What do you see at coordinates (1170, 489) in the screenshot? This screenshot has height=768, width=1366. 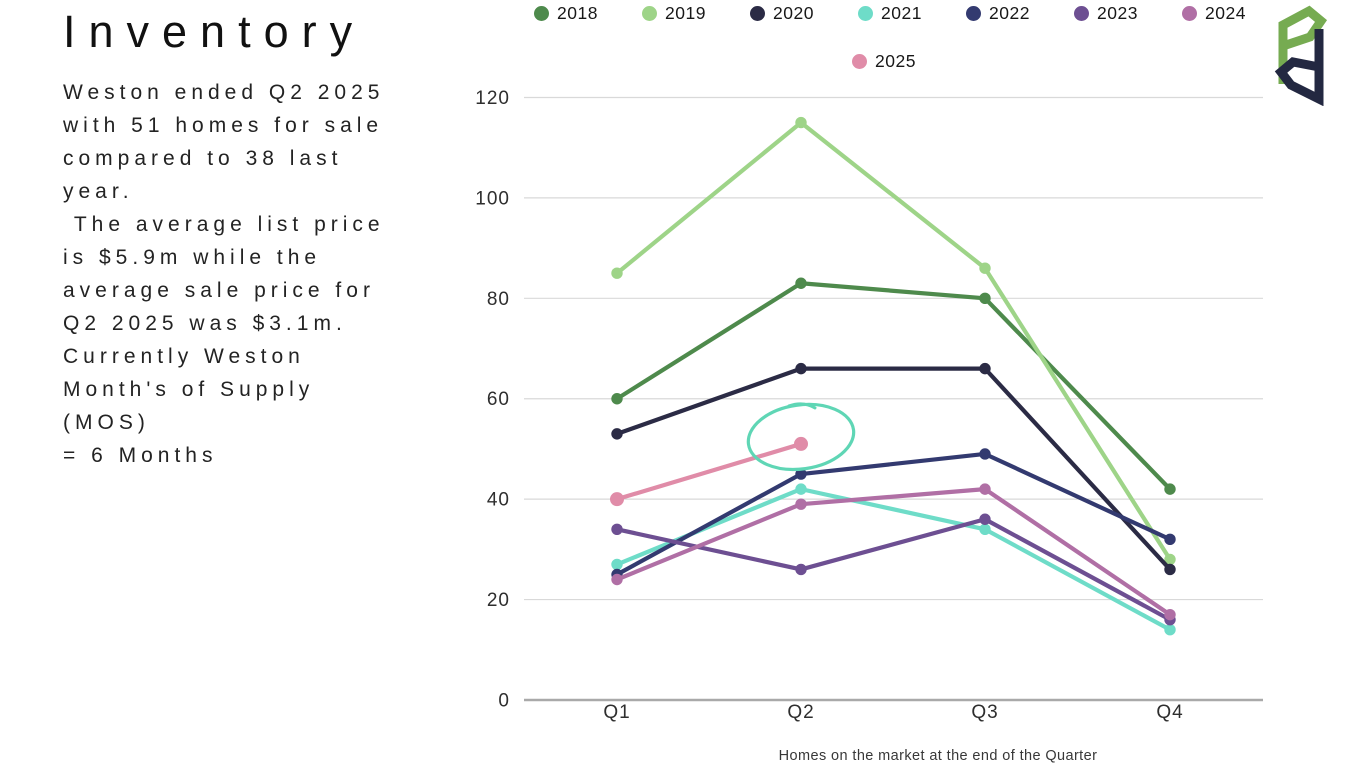 I see `series-dot-2018-Q4` at bounding box center [1170, 489].